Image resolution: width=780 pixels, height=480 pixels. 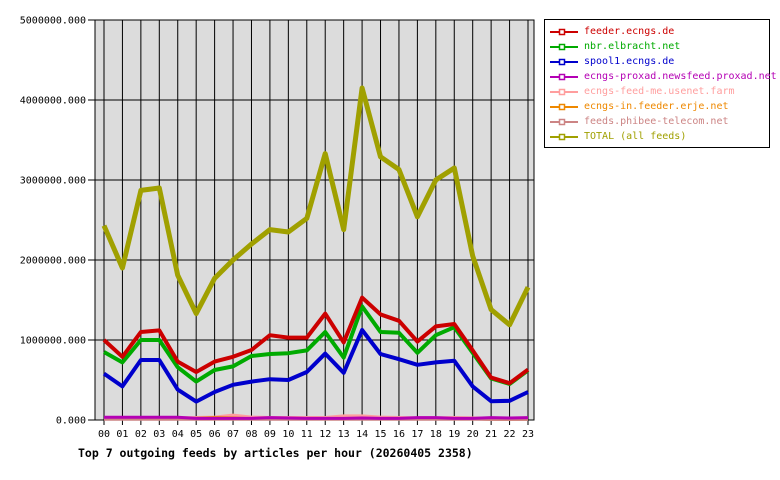 I want to click on x-tick-label: 15, so click(x=380, y=434).